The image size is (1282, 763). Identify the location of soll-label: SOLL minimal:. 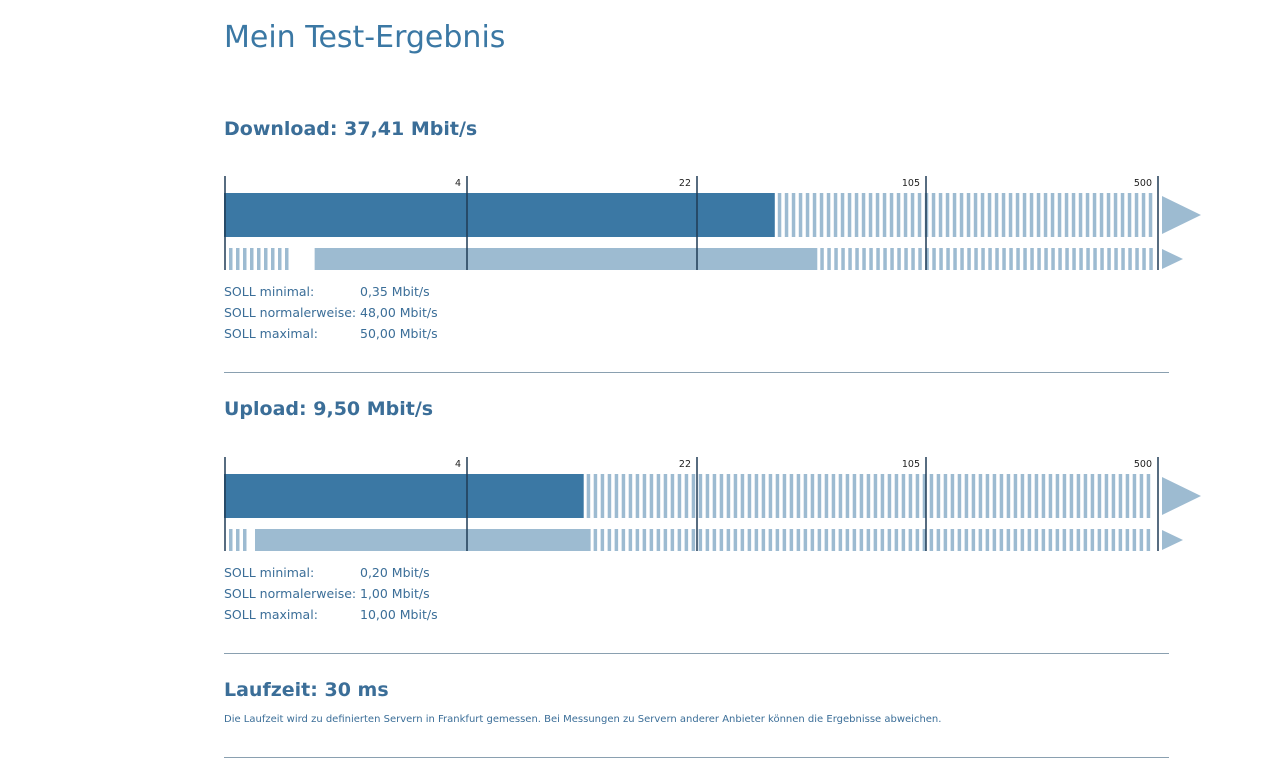
(269, 291).